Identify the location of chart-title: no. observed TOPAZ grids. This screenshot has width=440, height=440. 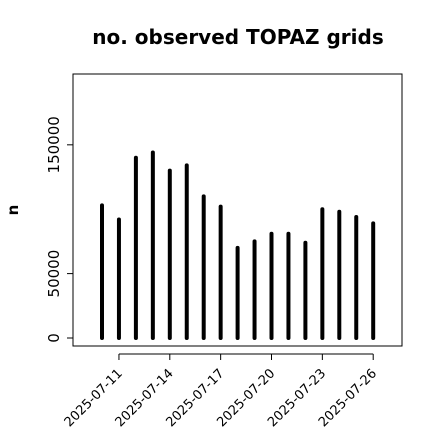
(237, 37).